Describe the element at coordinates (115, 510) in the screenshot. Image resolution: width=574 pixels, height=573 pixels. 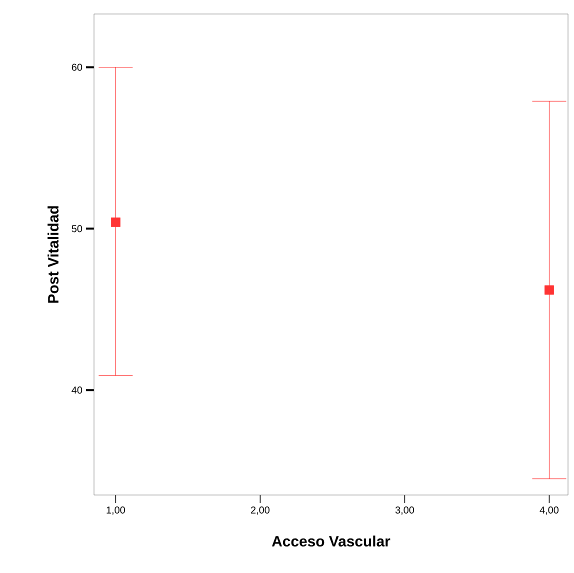
I see `x-tick-label: 1,00` at that location.